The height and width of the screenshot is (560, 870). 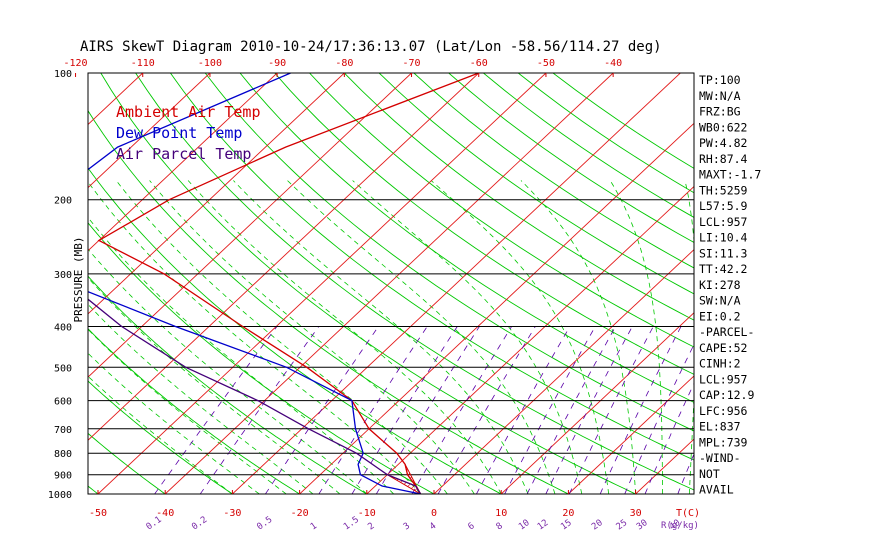 I want to click on mixing-ratio-label: 2, so click(x=371, y=526).